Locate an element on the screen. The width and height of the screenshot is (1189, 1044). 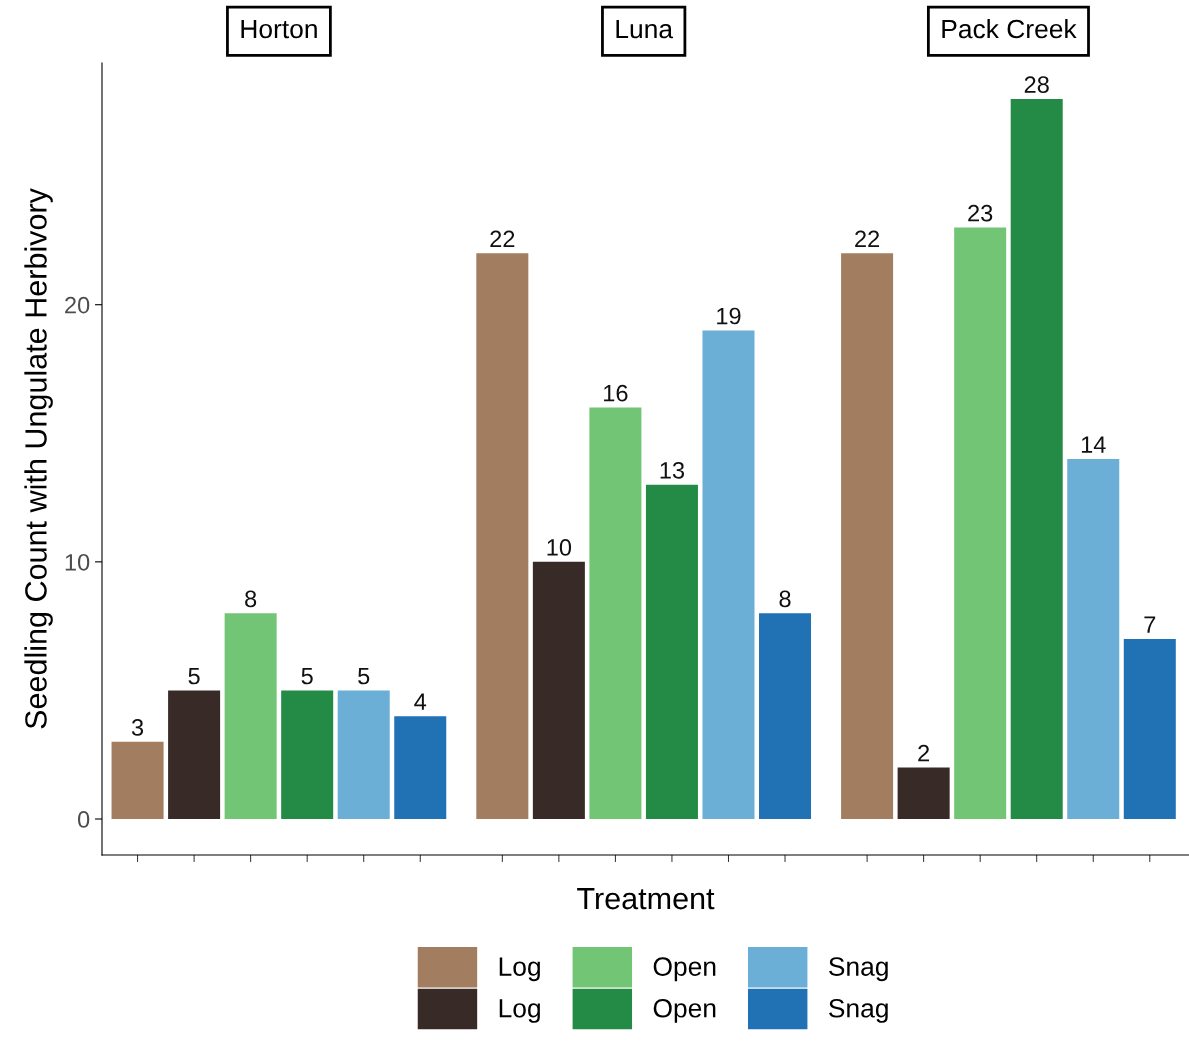
data-label: 7 is located at coordinates (1150, 624).